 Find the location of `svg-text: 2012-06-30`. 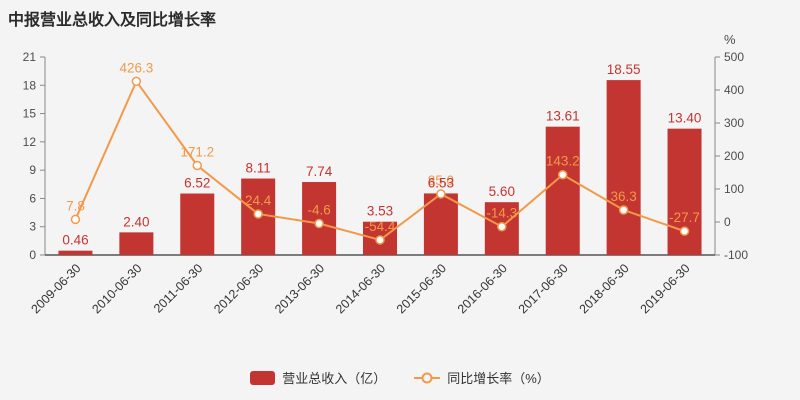

svg-text: 2012-06-30 is located at coordinates (238, 288).